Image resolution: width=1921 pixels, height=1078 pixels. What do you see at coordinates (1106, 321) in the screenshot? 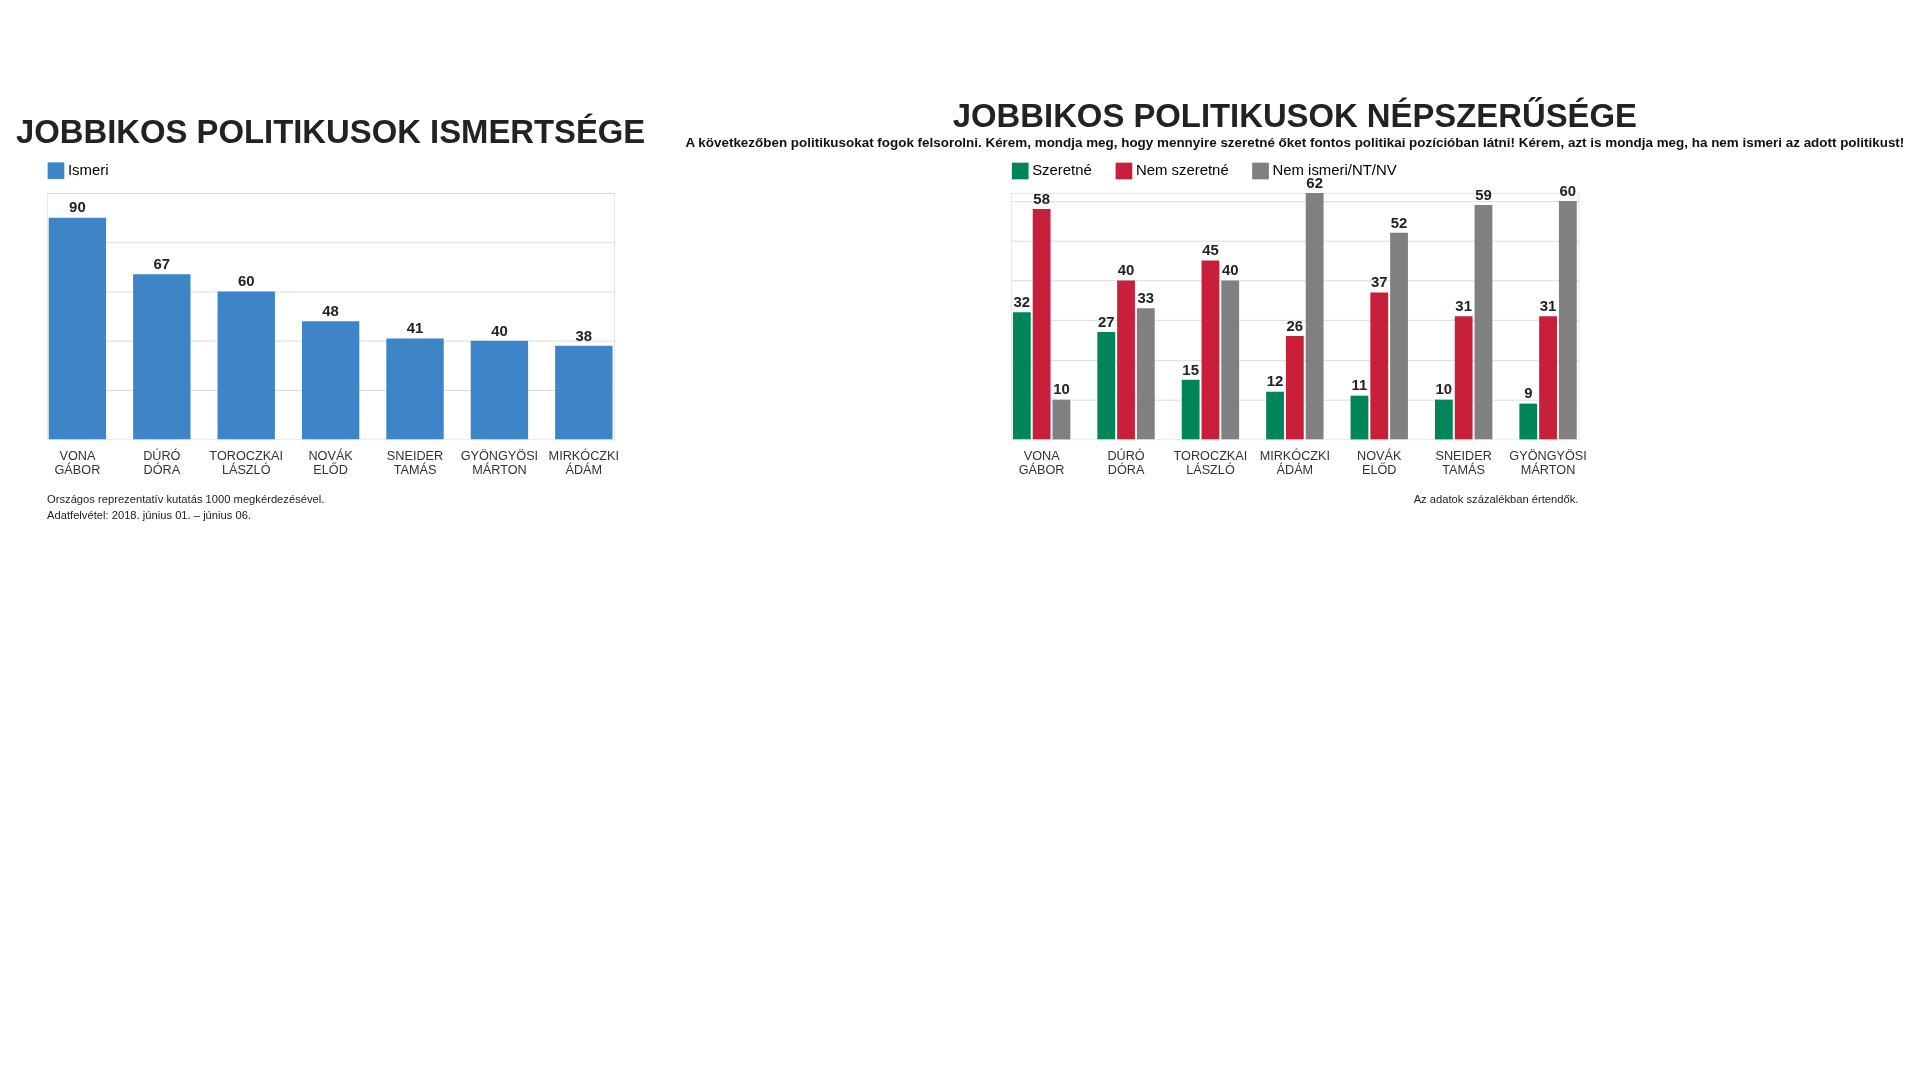
I see `data-label: 27` at bounding box center [1106, 321].